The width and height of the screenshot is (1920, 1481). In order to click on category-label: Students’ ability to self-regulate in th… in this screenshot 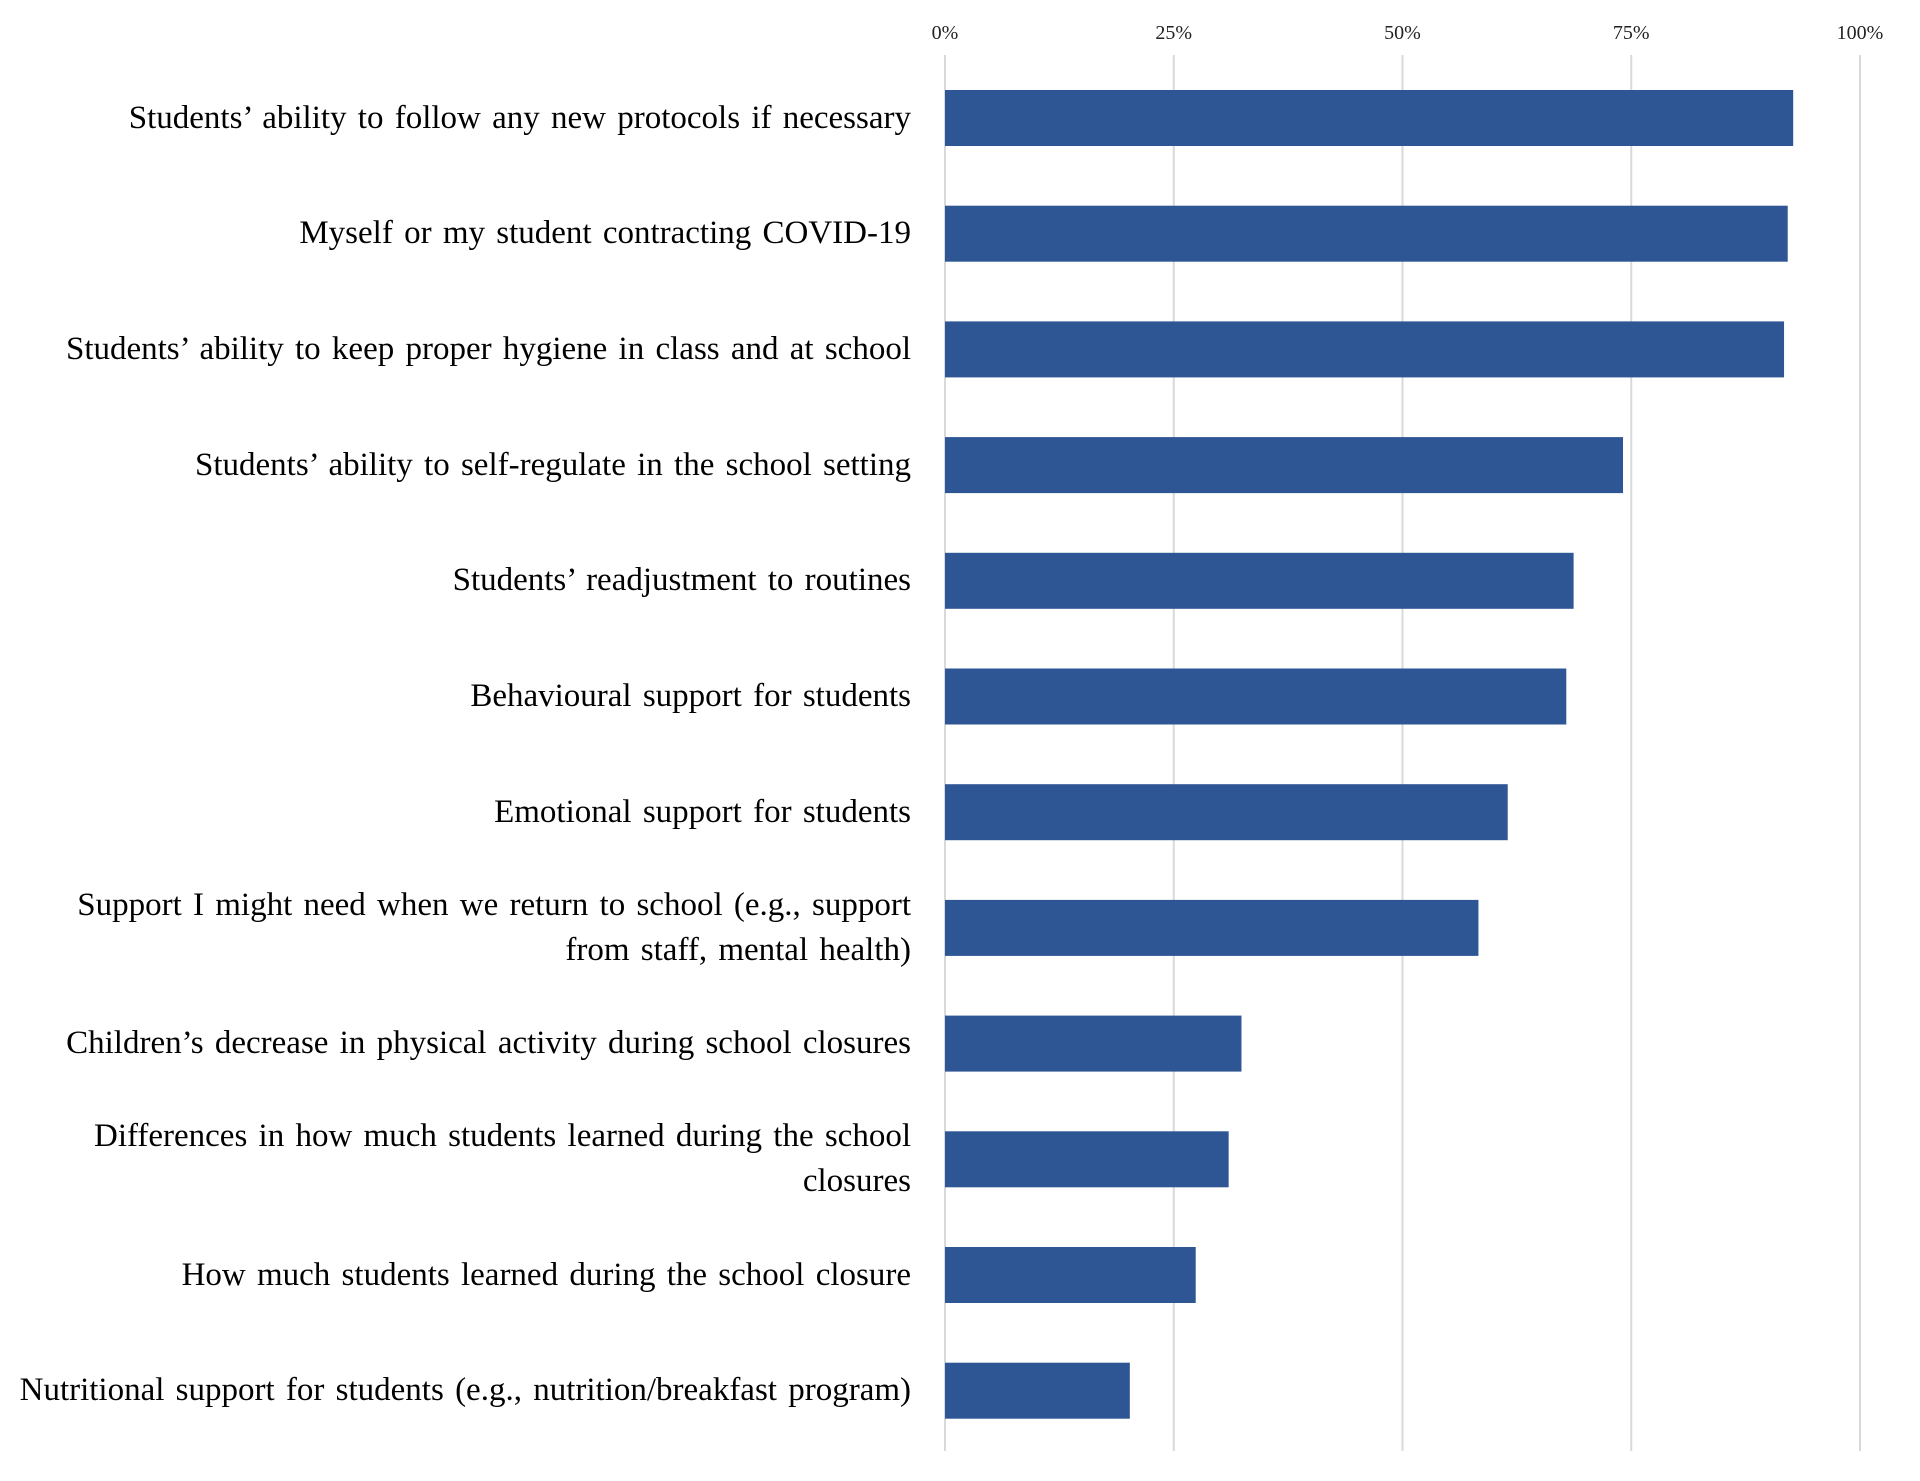, I will do `click(553, 464)`.